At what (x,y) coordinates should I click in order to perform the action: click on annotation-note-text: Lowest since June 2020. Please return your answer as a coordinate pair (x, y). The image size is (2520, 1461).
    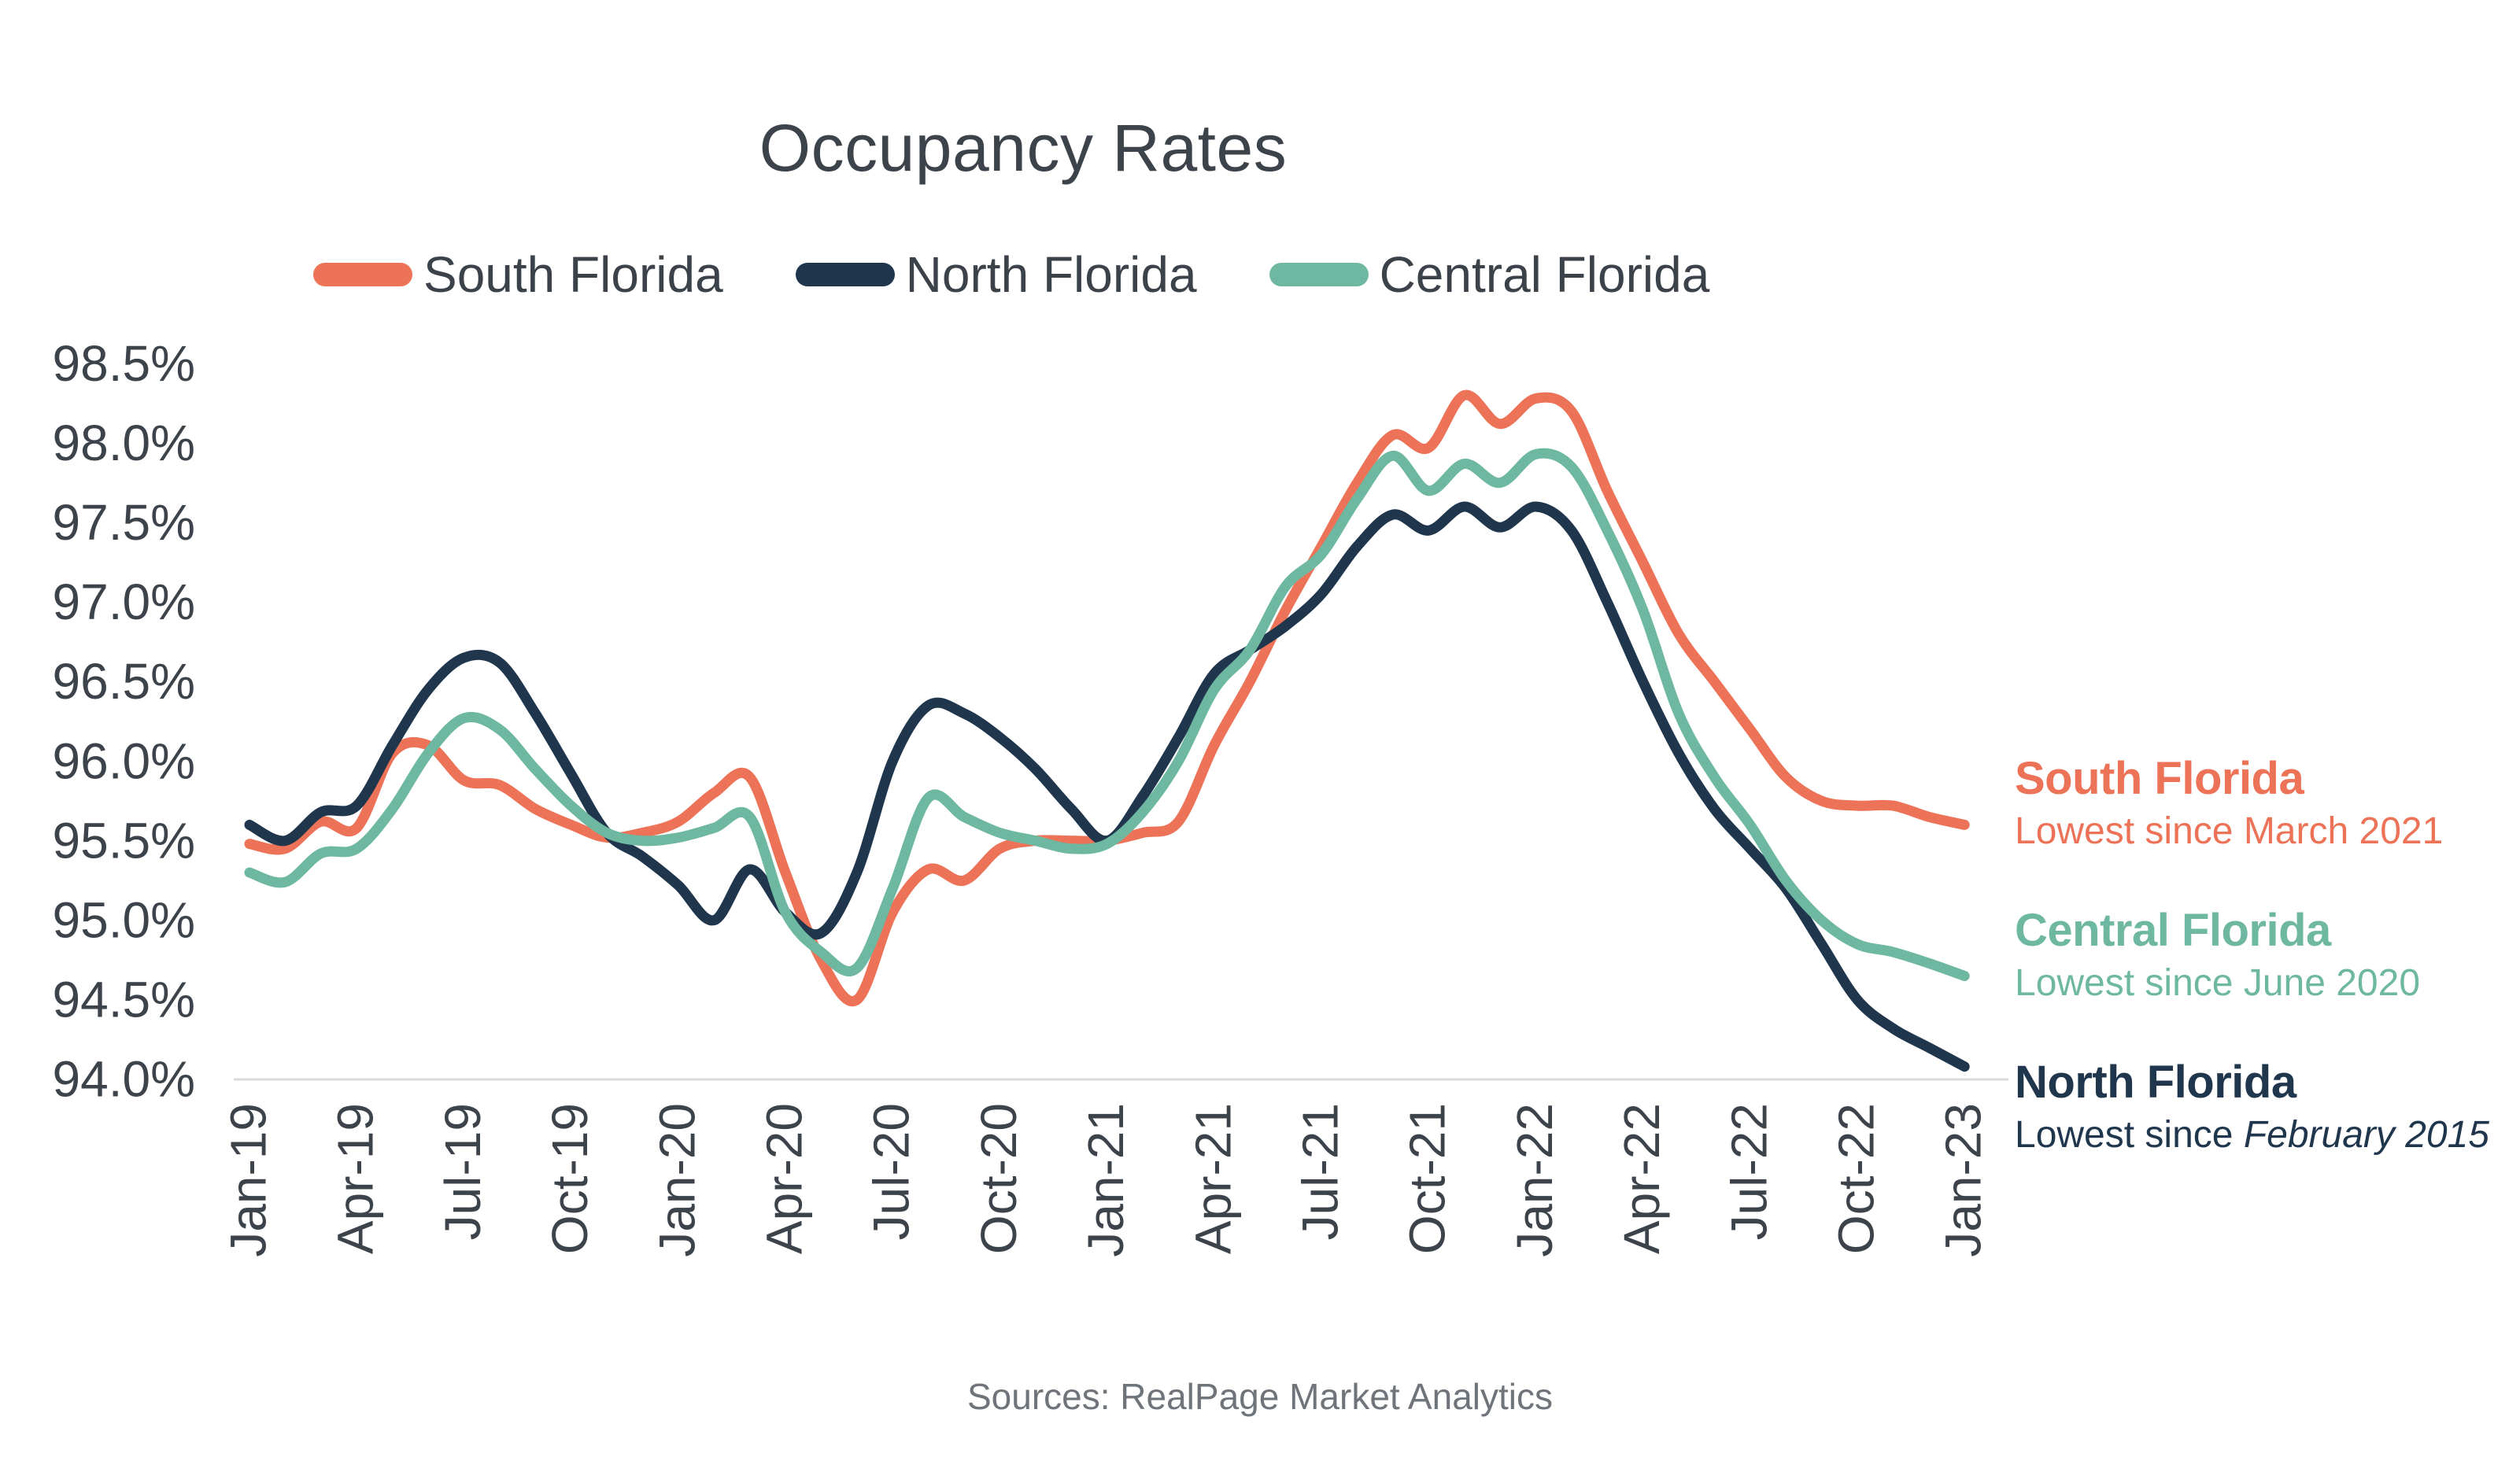
    Looking at the image, I should click on (2218, 983).